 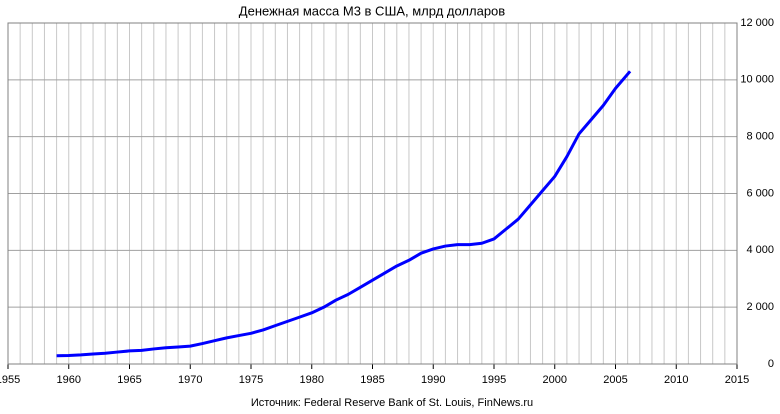 What do you see at coordinates (312, 380) in the screenshot?
I see `x-tick-label: 1980` at bounding box center [312, 380].